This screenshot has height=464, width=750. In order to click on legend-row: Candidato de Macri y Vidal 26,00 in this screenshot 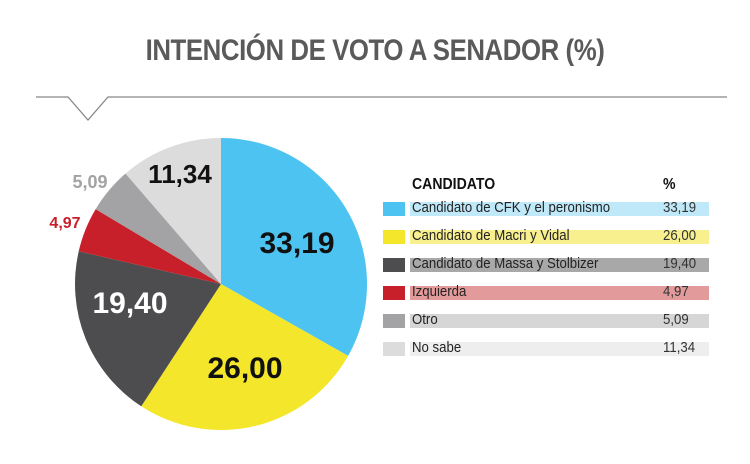, I will do `click(548, 240)`.